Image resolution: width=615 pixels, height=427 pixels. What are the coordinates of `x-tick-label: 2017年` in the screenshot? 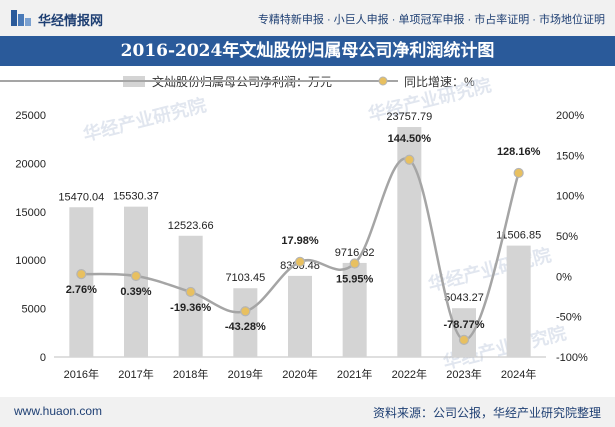 It's located at (135, 374).